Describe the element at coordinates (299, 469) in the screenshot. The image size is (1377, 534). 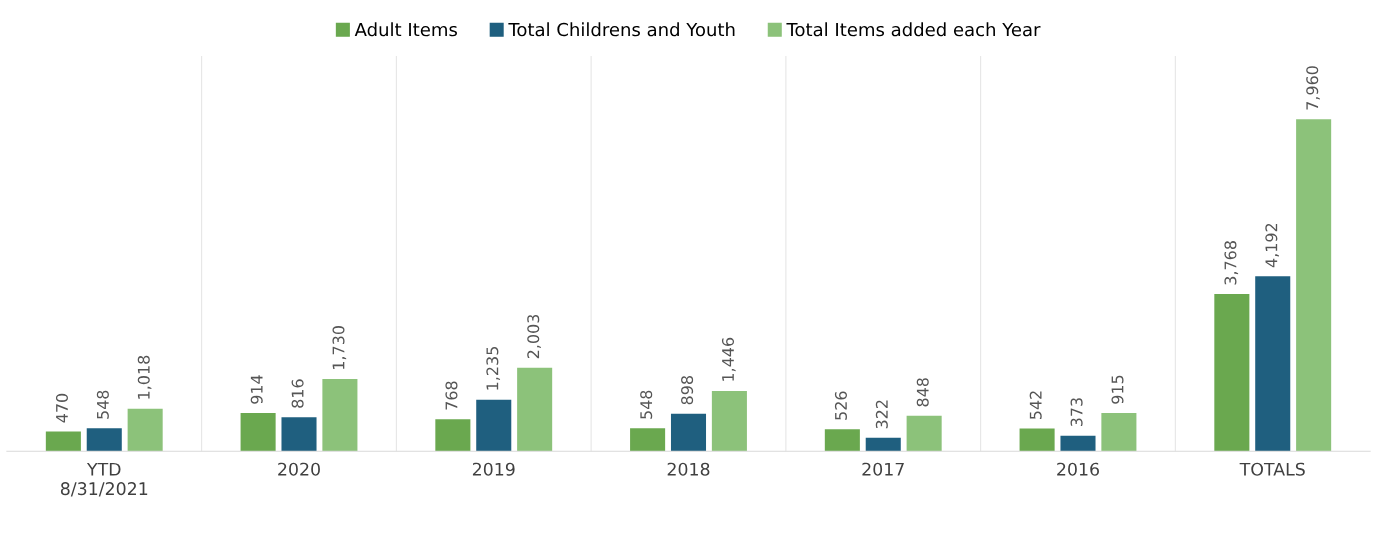
I see `x-tick-label: 2020` at that location.